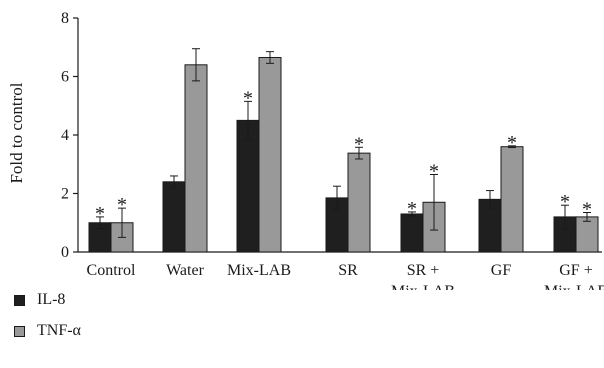  Describe the element at coordinates (59, 330) in the screenshot. I see `legend-label-tnf-alpha: TNF-α` at that location.